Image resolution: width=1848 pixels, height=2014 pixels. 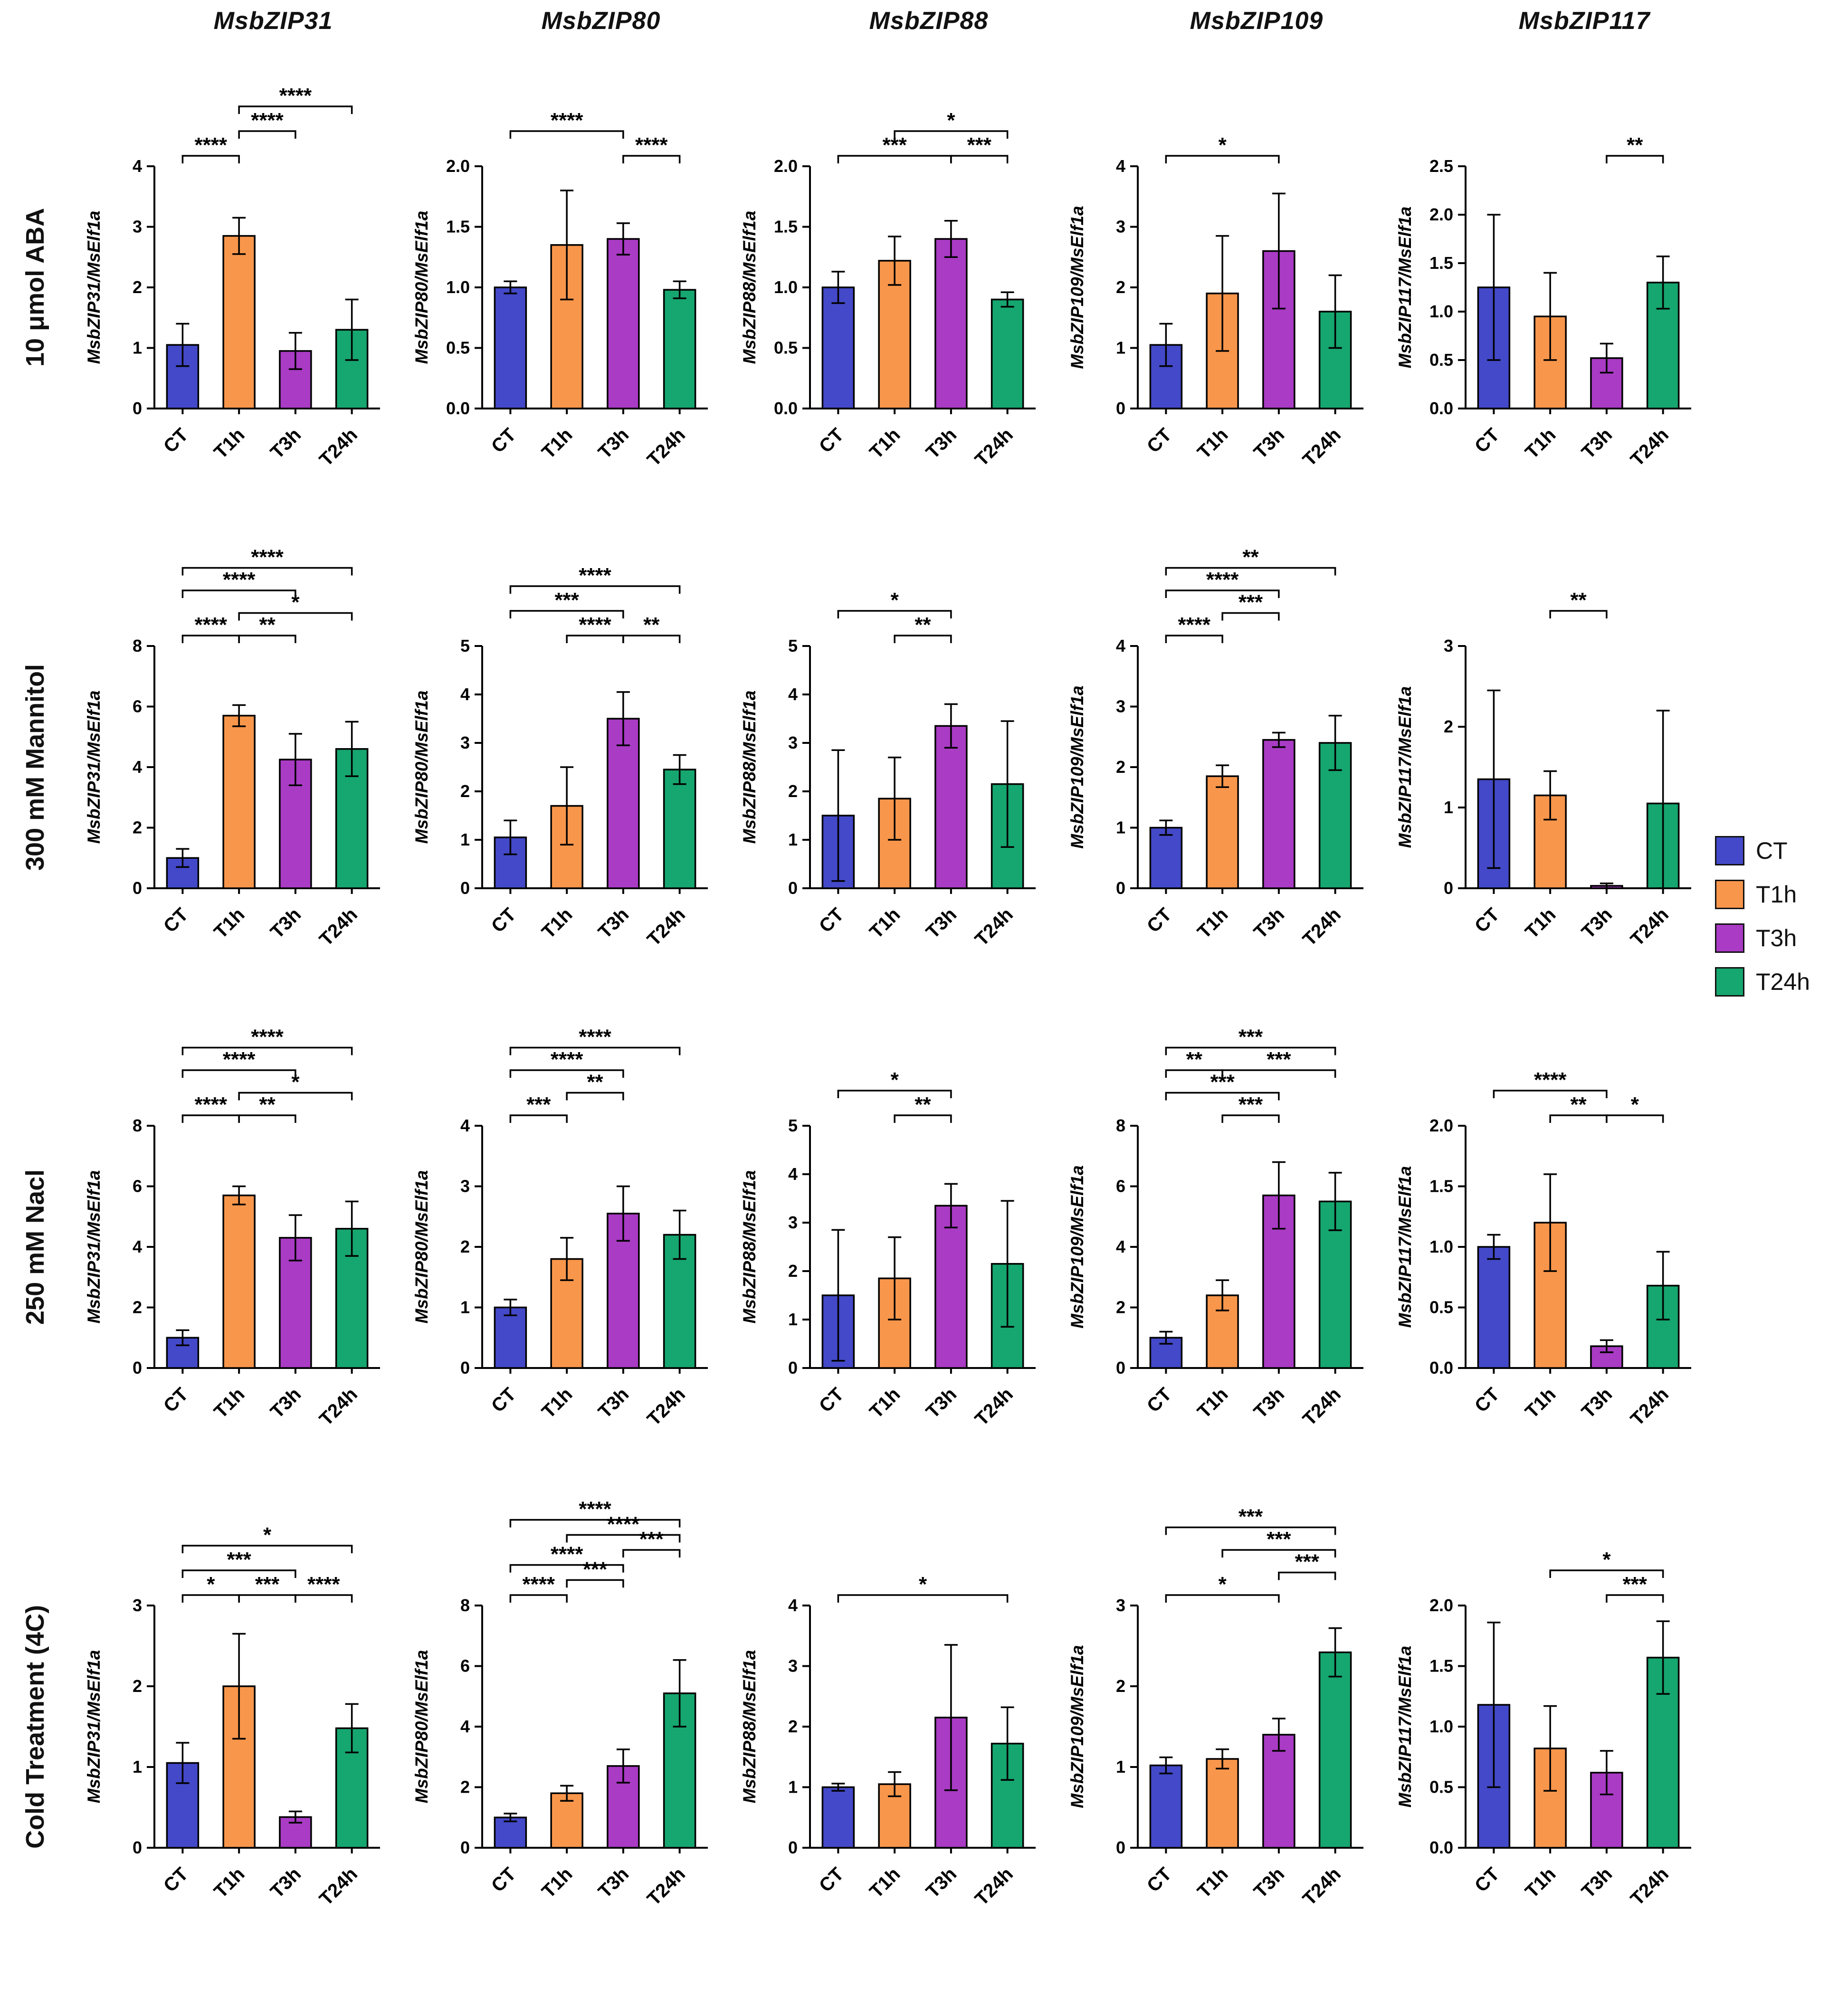 I want to click on legend: CT T1h T3h T24h, so click(x=1763, y=916).